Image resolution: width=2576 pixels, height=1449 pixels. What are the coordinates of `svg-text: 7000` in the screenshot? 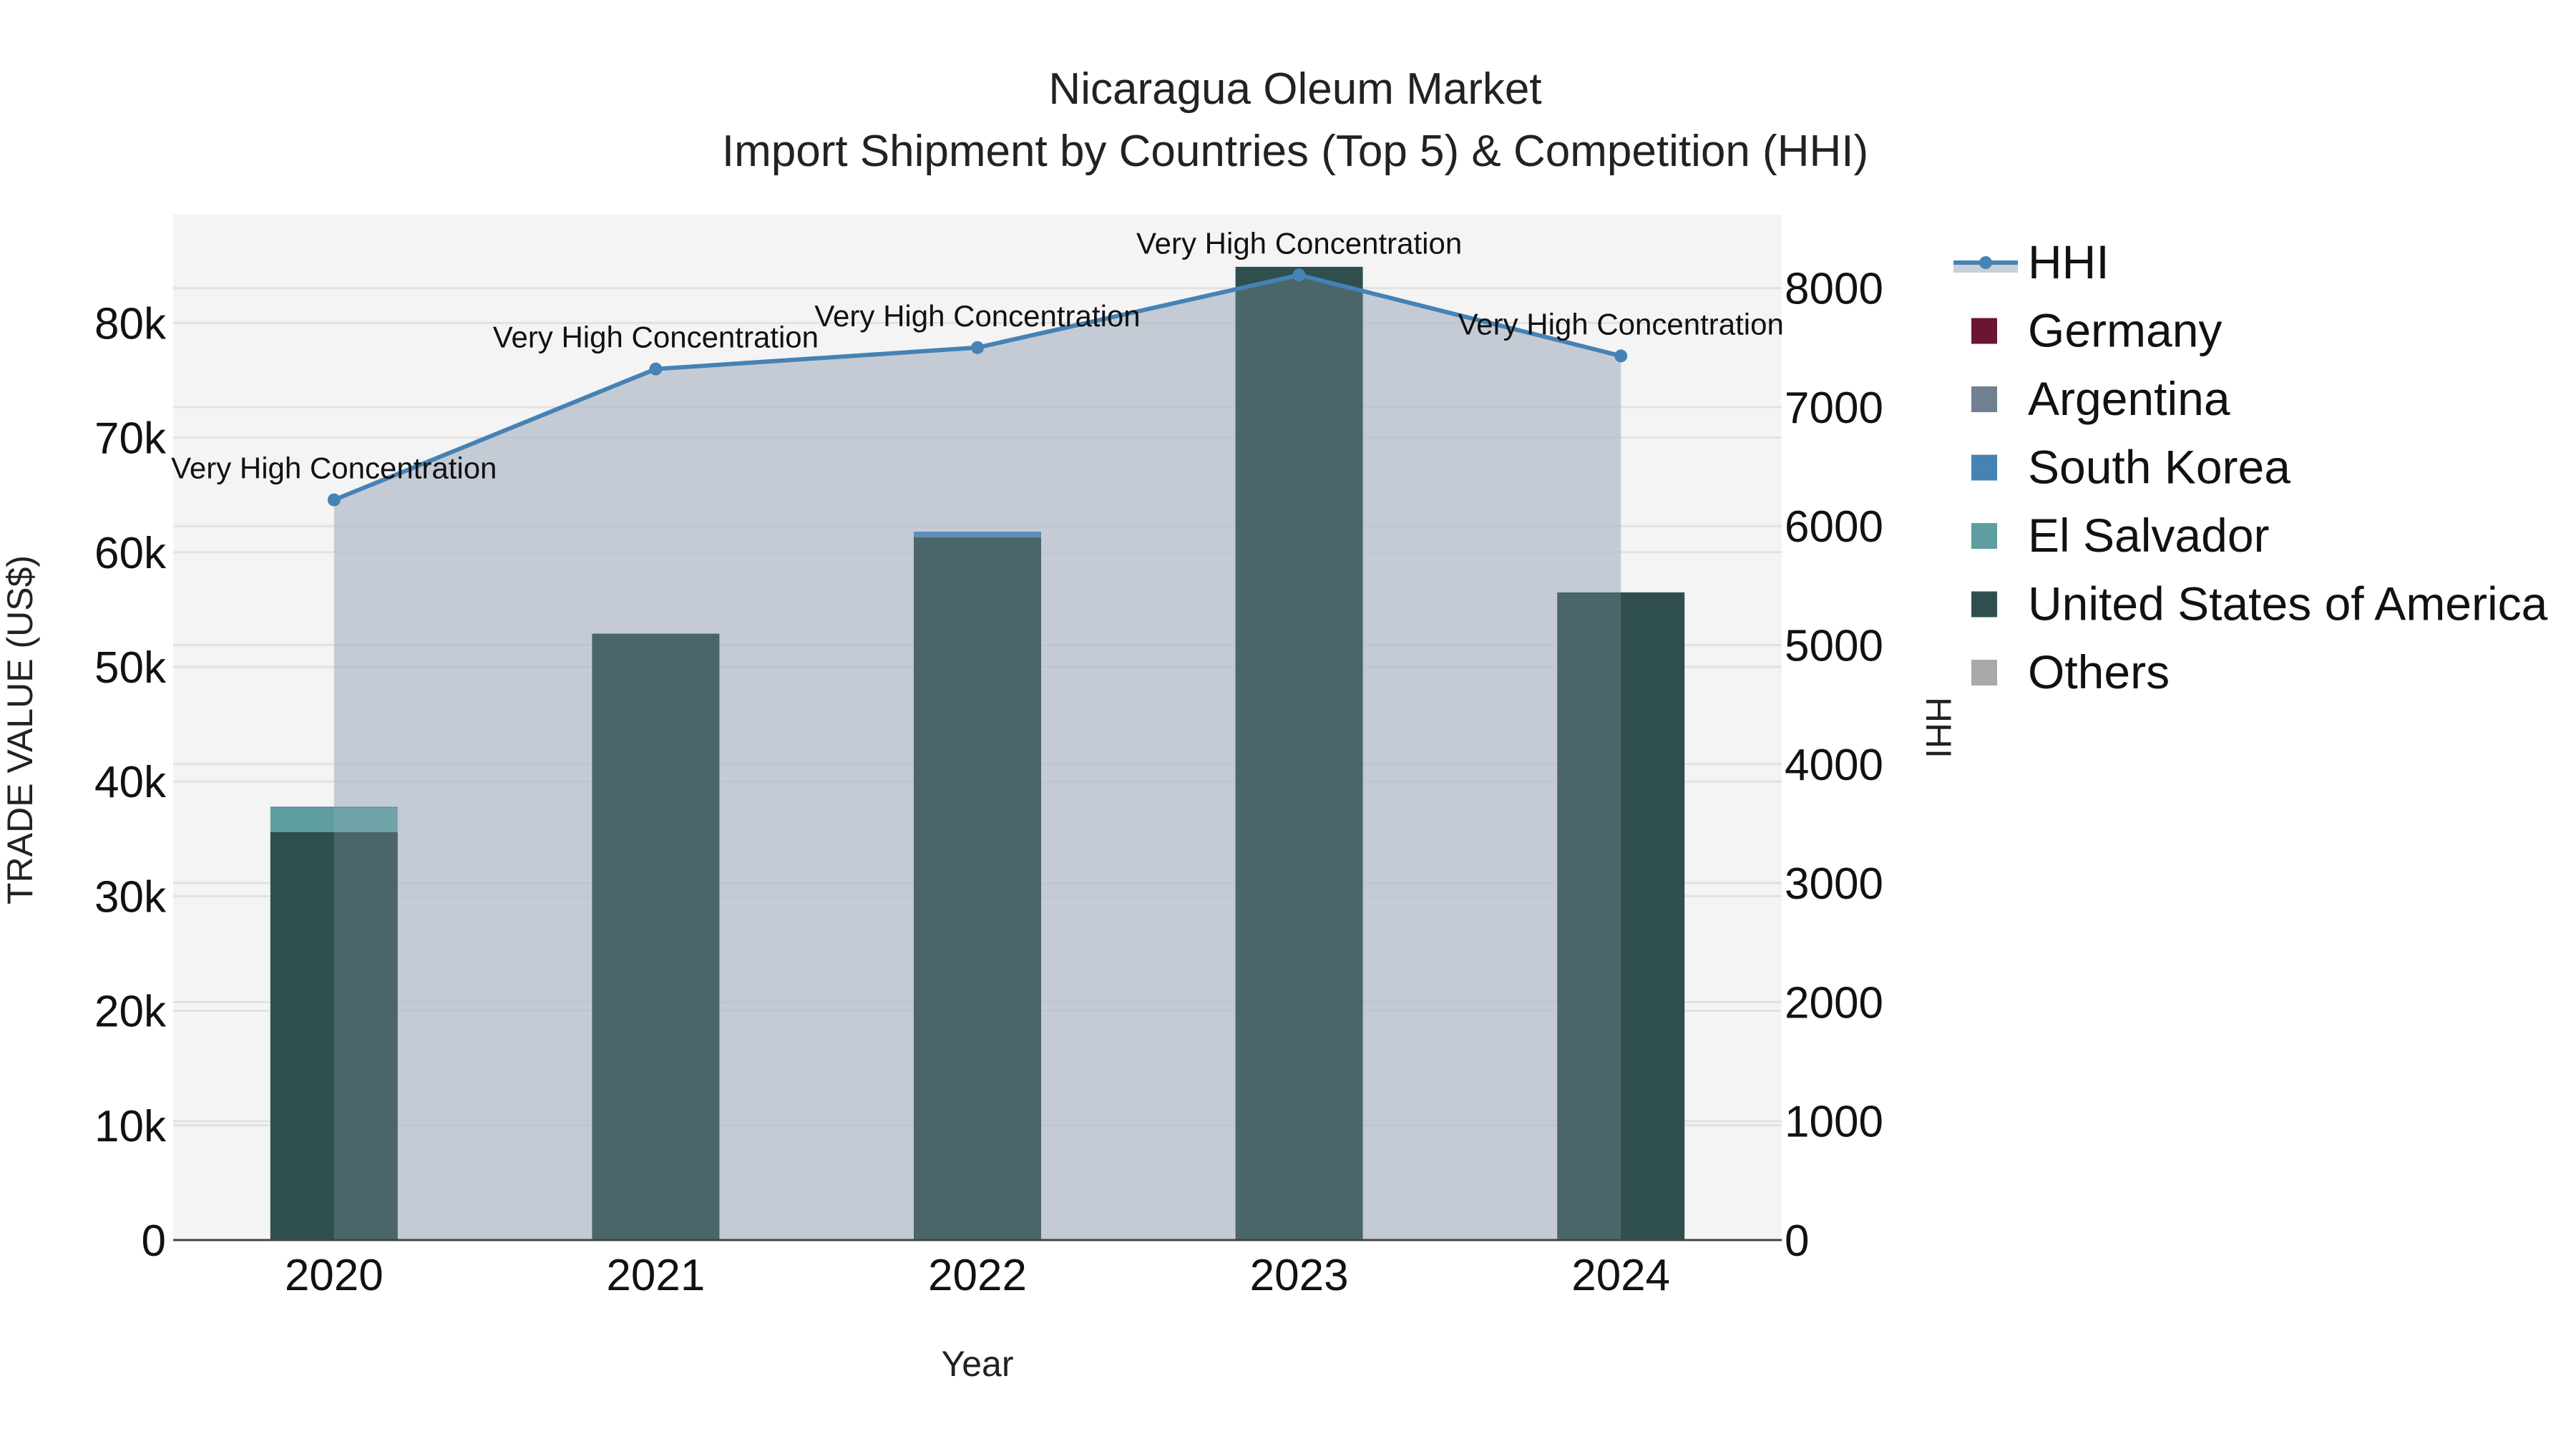 It's located at (1834, 408).